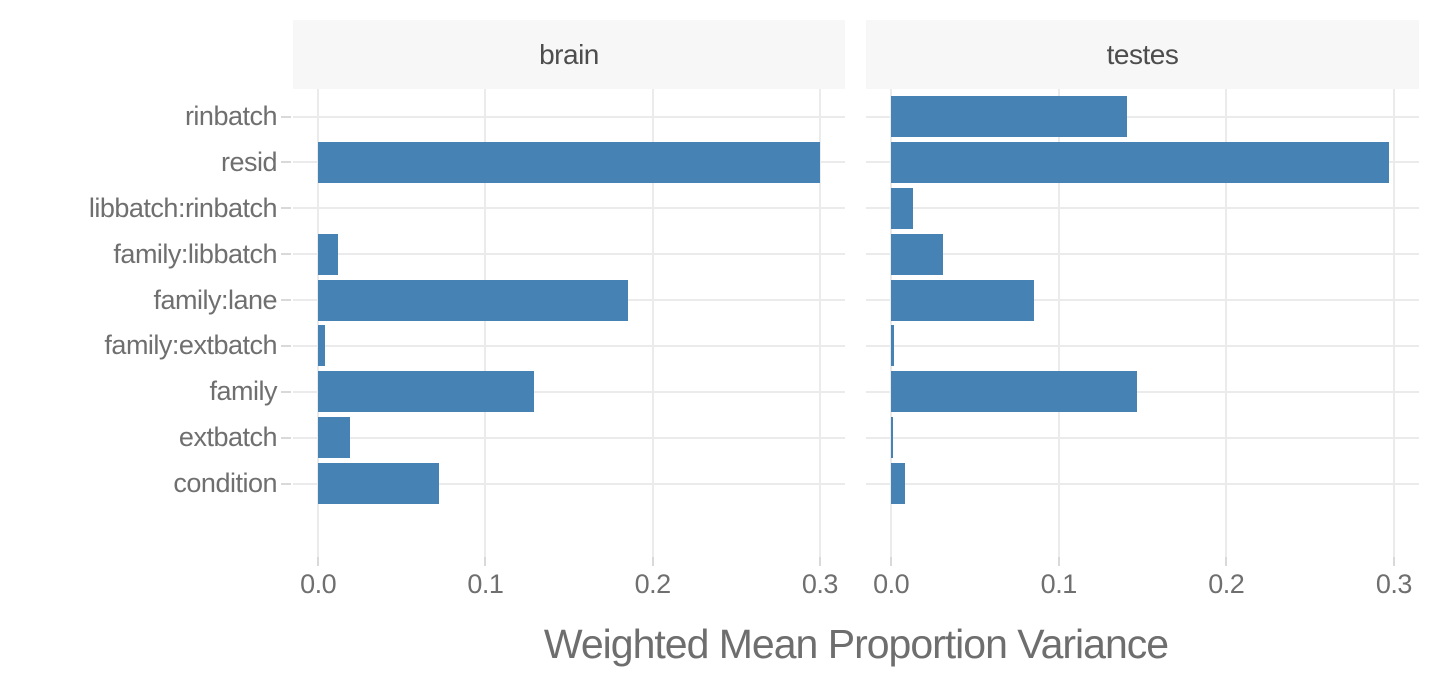 Image resolution: width=1439 pixels, height=694 pixels. I want to click on bar-testes-family:libbatch, so click(917, 254).